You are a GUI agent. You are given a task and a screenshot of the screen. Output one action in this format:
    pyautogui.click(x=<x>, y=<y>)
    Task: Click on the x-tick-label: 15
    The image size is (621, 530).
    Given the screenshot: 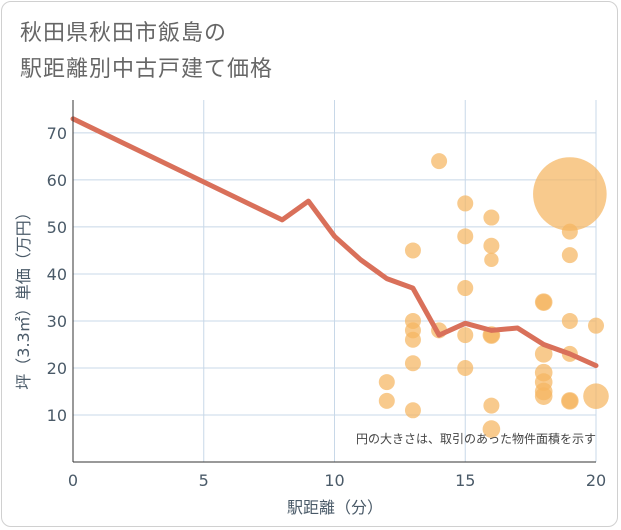 What is the action you would take?
    pyautogui.click(x=465, y=480)
    